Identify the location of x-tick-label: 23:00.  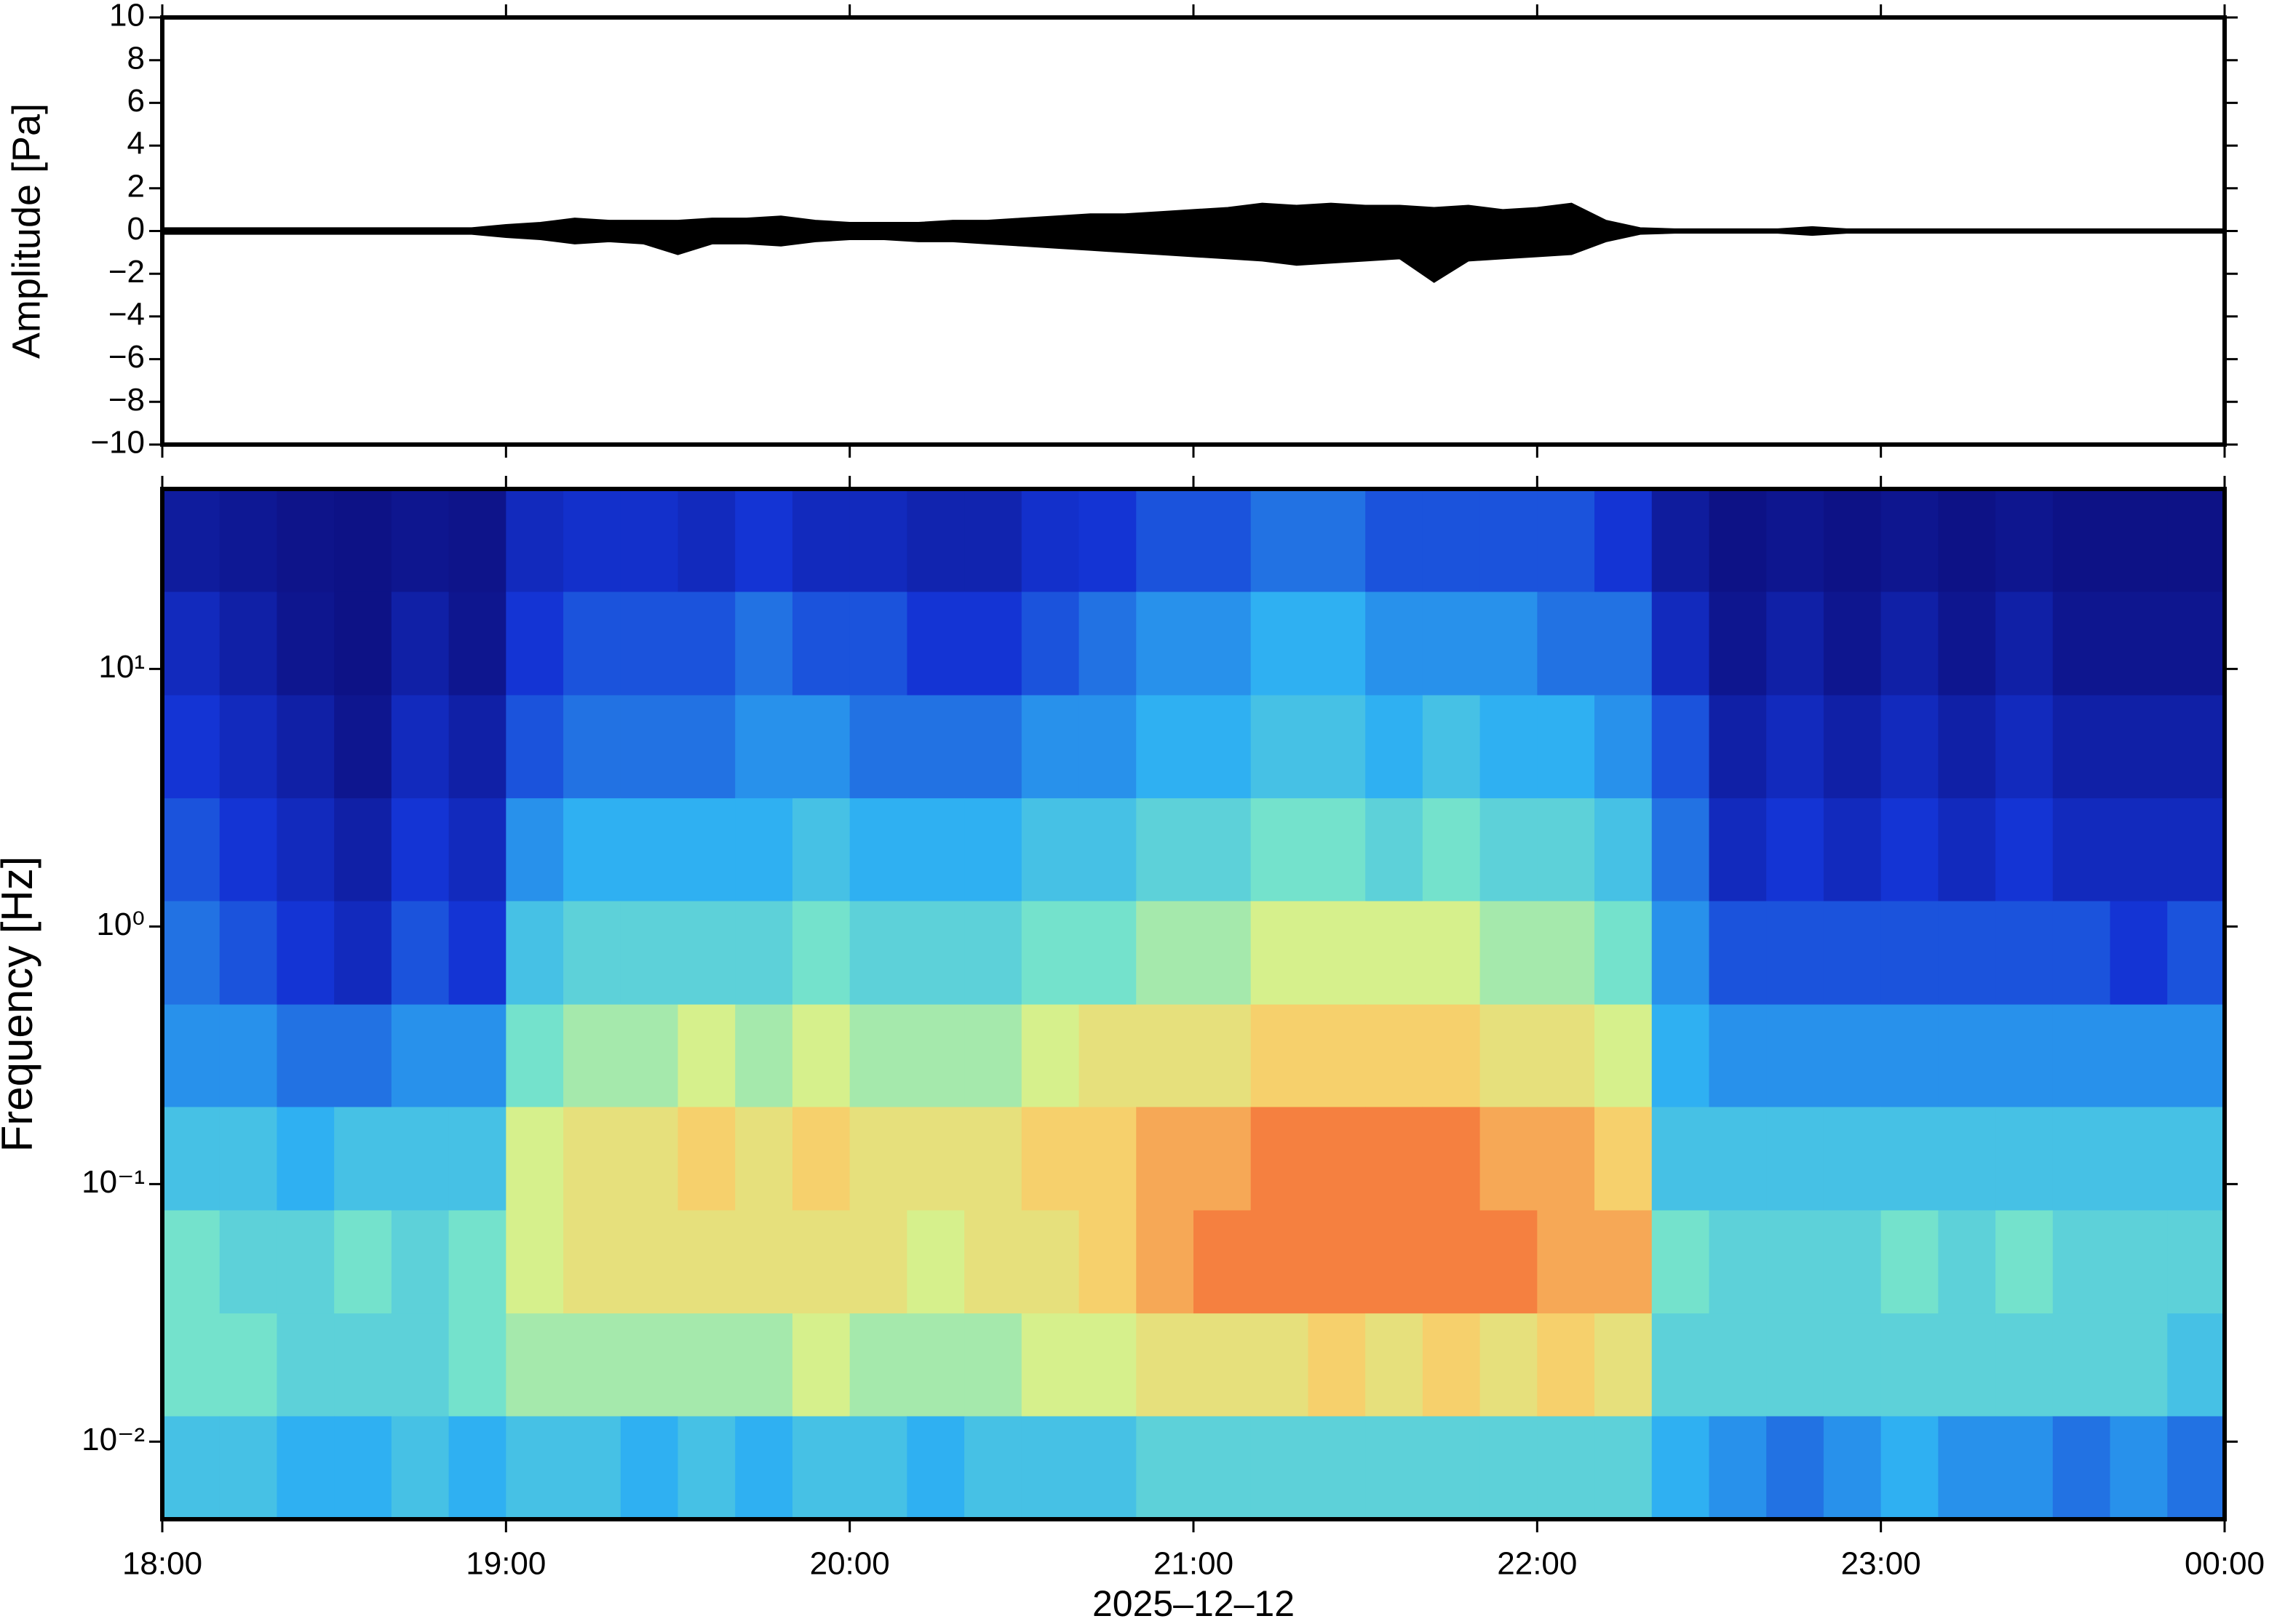
(1881, 1564).